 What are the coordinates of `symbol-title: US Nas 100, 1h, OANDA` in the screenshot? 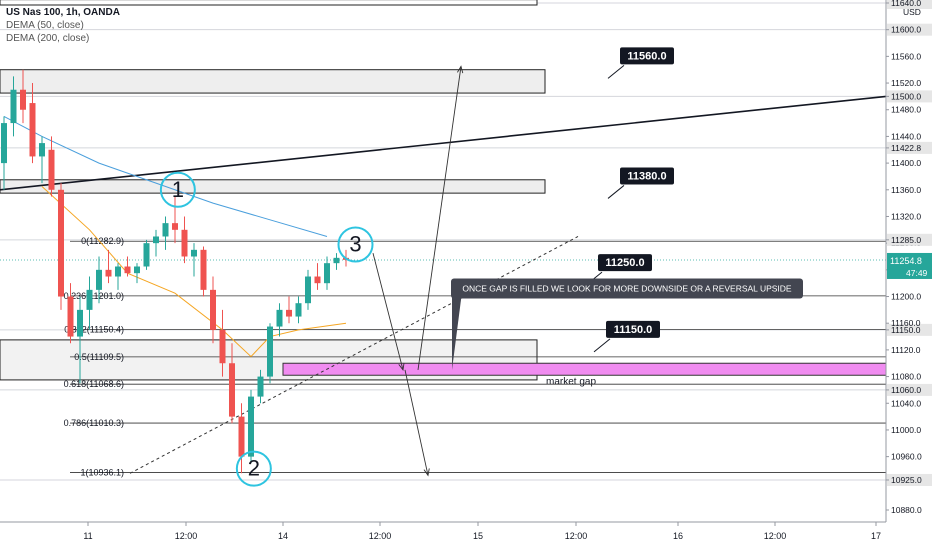 It's located at (63, 12).